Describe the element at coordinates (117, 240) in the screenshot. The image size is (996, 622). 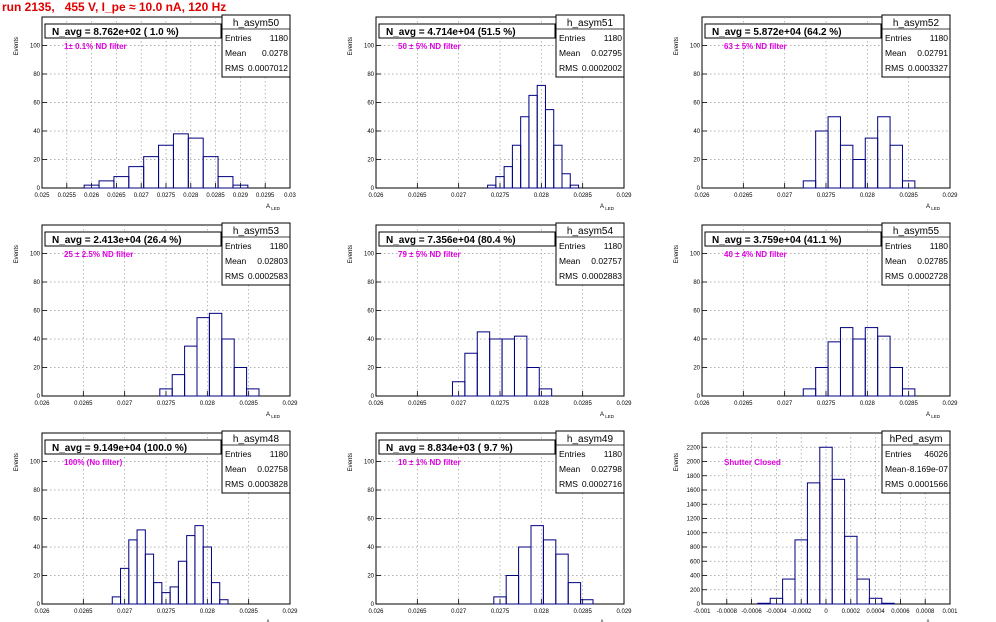
I see `histogram-title: N_avg = 2.413e+04 (26.4 %)` at that location.